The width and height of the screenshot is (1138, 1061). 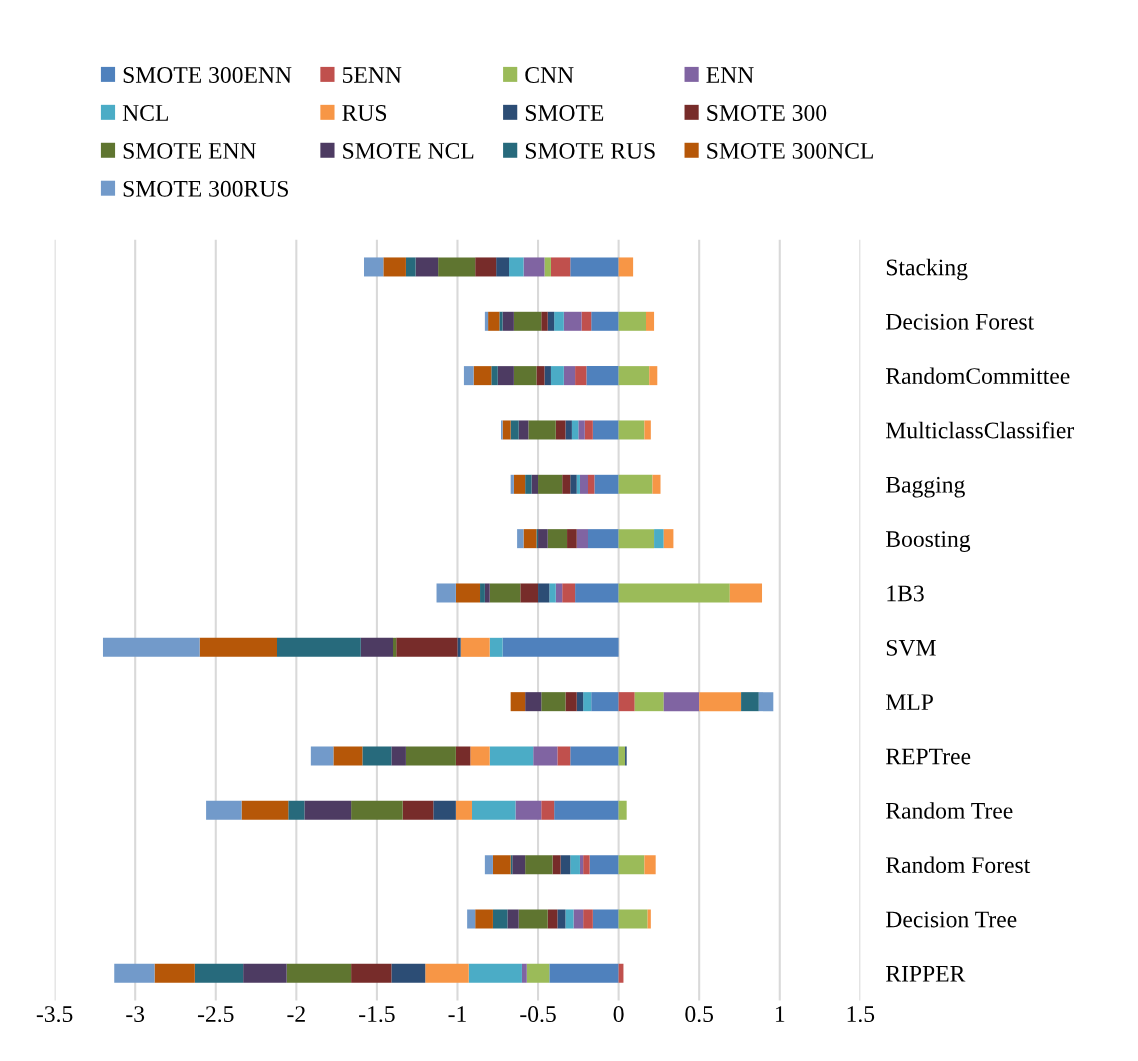 I want to click on legend-label: SMOTE 300, so click(x=767, y=112).